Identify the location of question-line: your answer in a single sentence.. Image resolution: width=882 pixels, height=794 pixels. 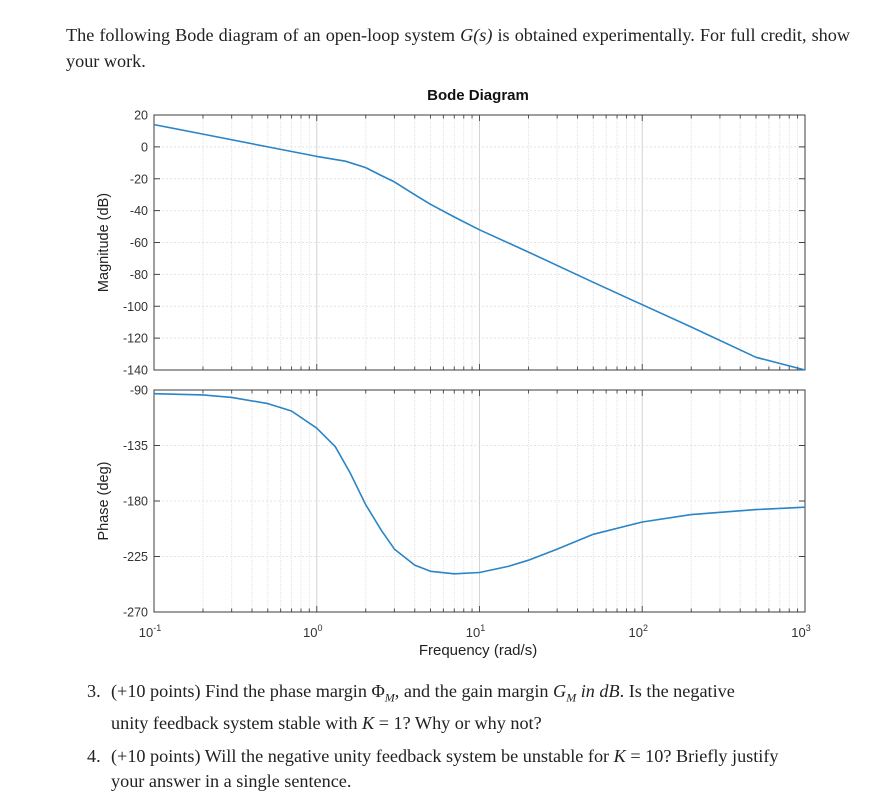
(231, 781).